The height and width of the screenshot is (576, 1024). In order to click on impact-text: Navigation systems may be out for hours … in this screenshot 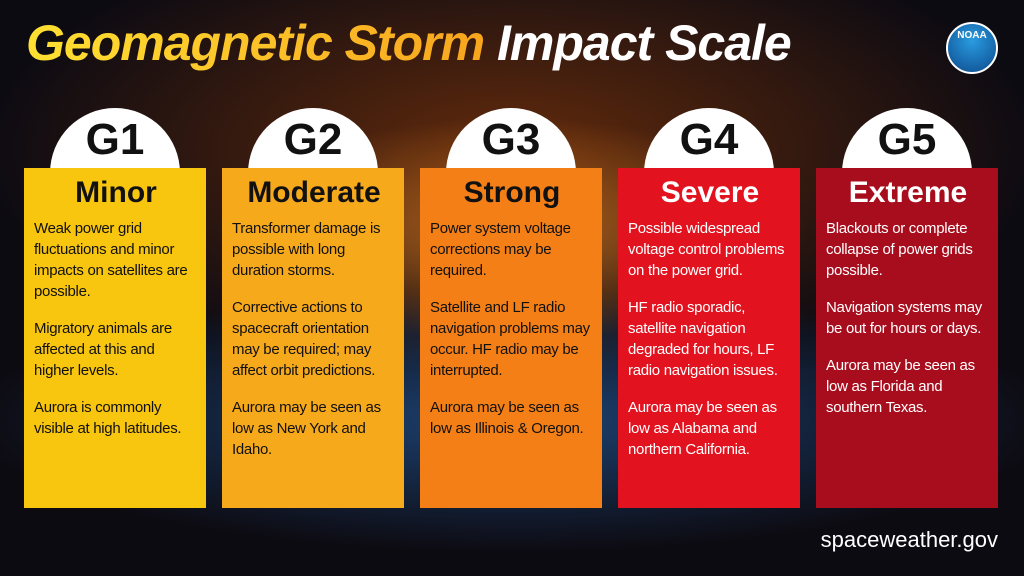, I will do `click(904, 318)`.